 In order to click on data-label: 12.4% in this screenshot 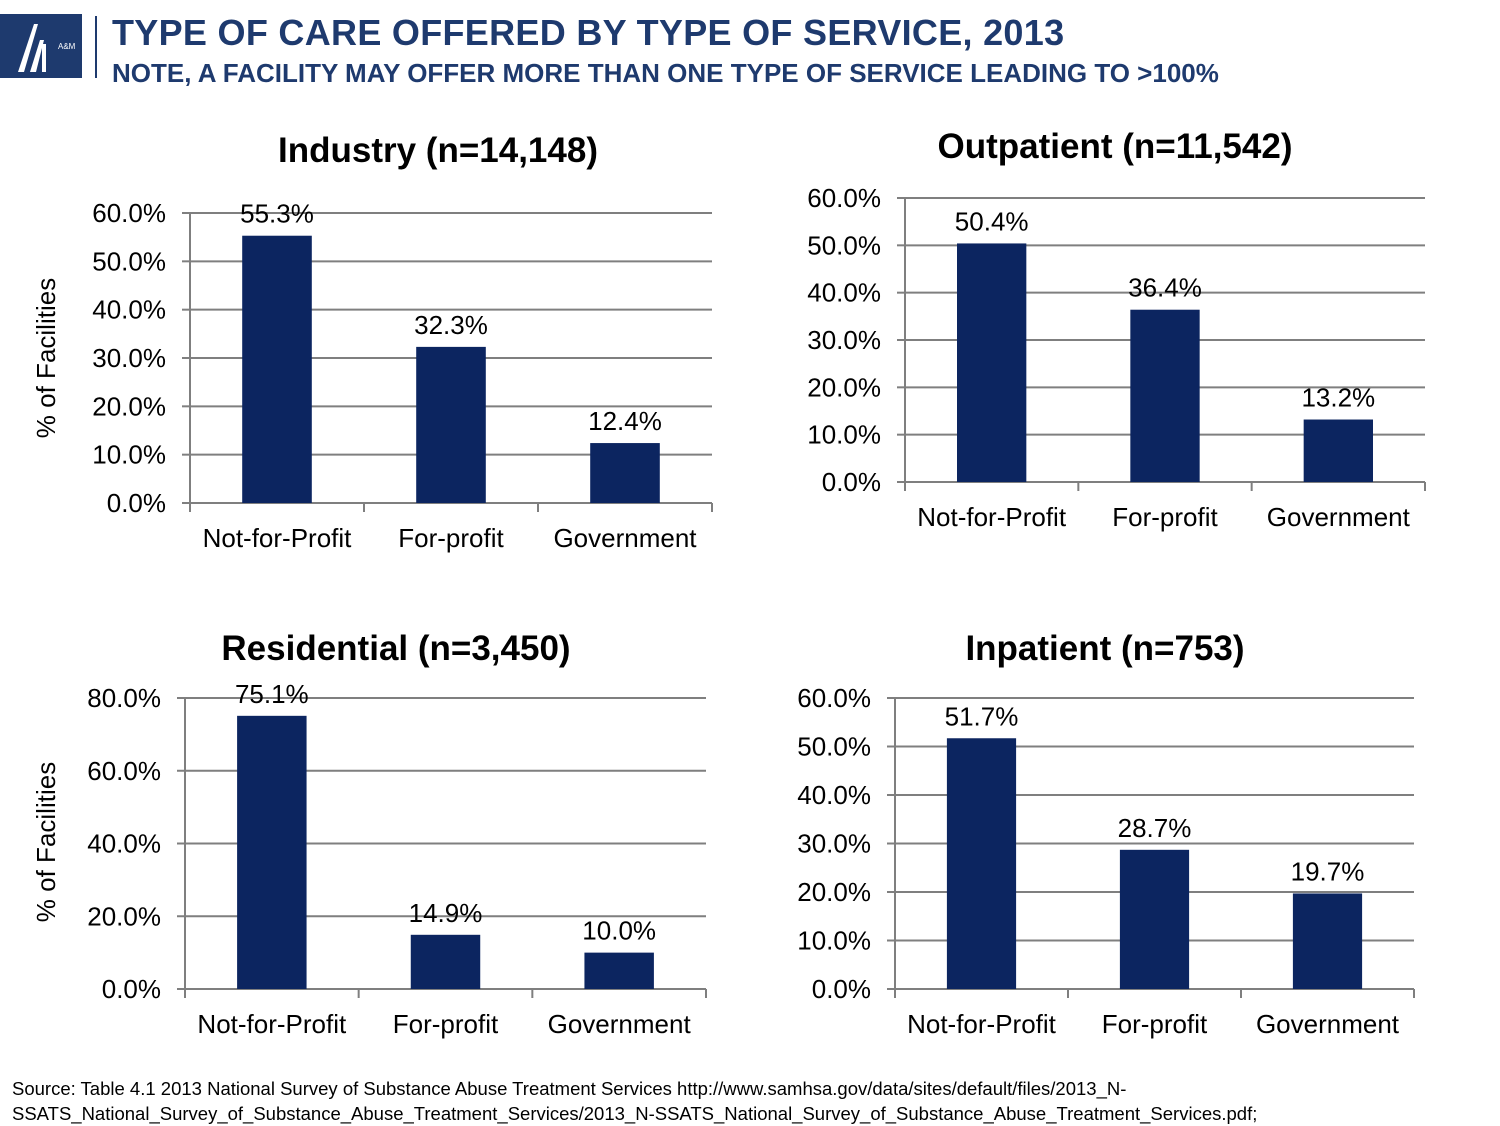, I will do `click(625, 421)`.